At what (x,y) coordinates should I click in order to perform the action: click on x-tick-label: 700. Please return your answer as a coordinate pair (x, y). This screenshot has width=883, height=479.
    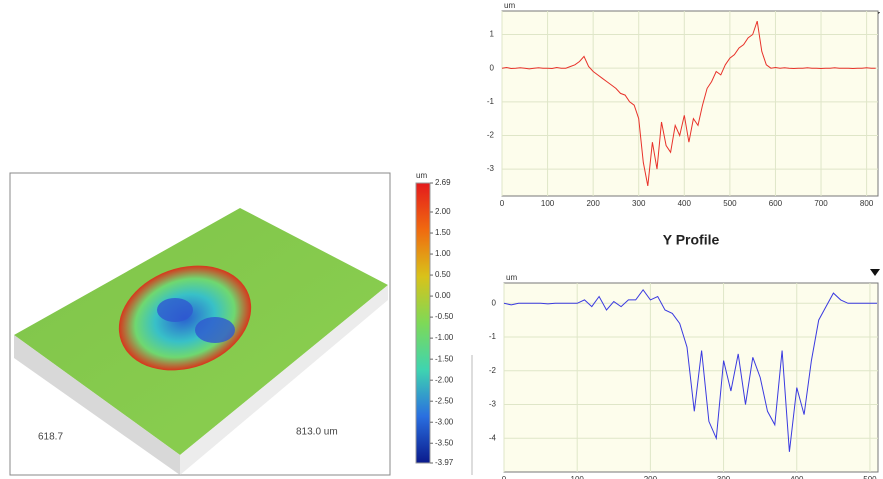
    Looking at the image, I should click on (821, 203).